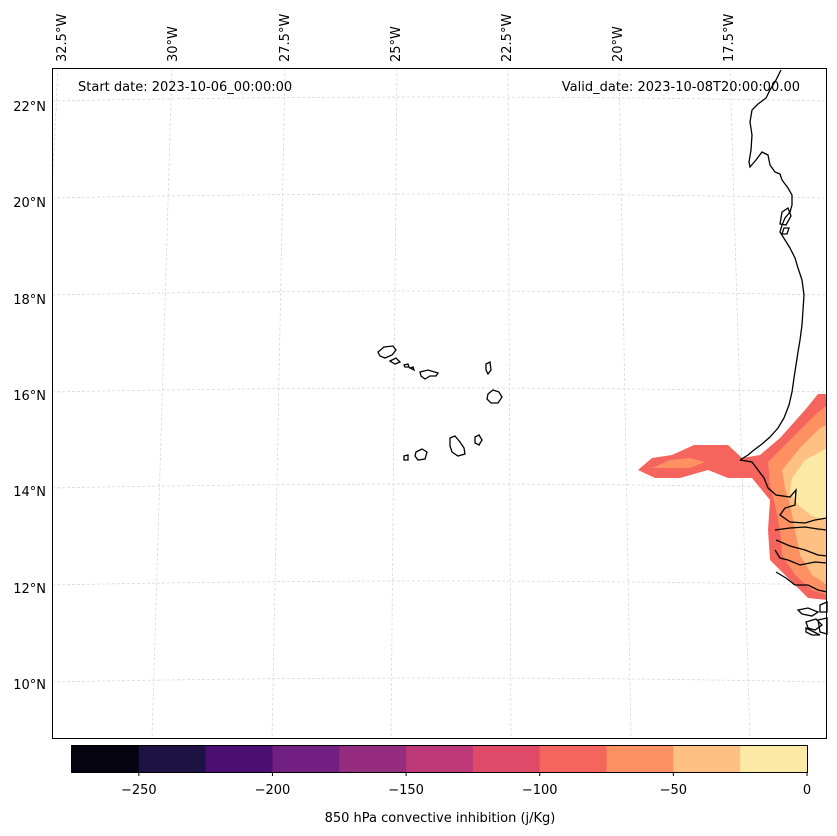 The width and height of the screenshot is (837, 836). What do you see at coordinates (507, 38) in the screenshot?
I see `lon-label: 22.5°W` at bounding box center [507, 38].